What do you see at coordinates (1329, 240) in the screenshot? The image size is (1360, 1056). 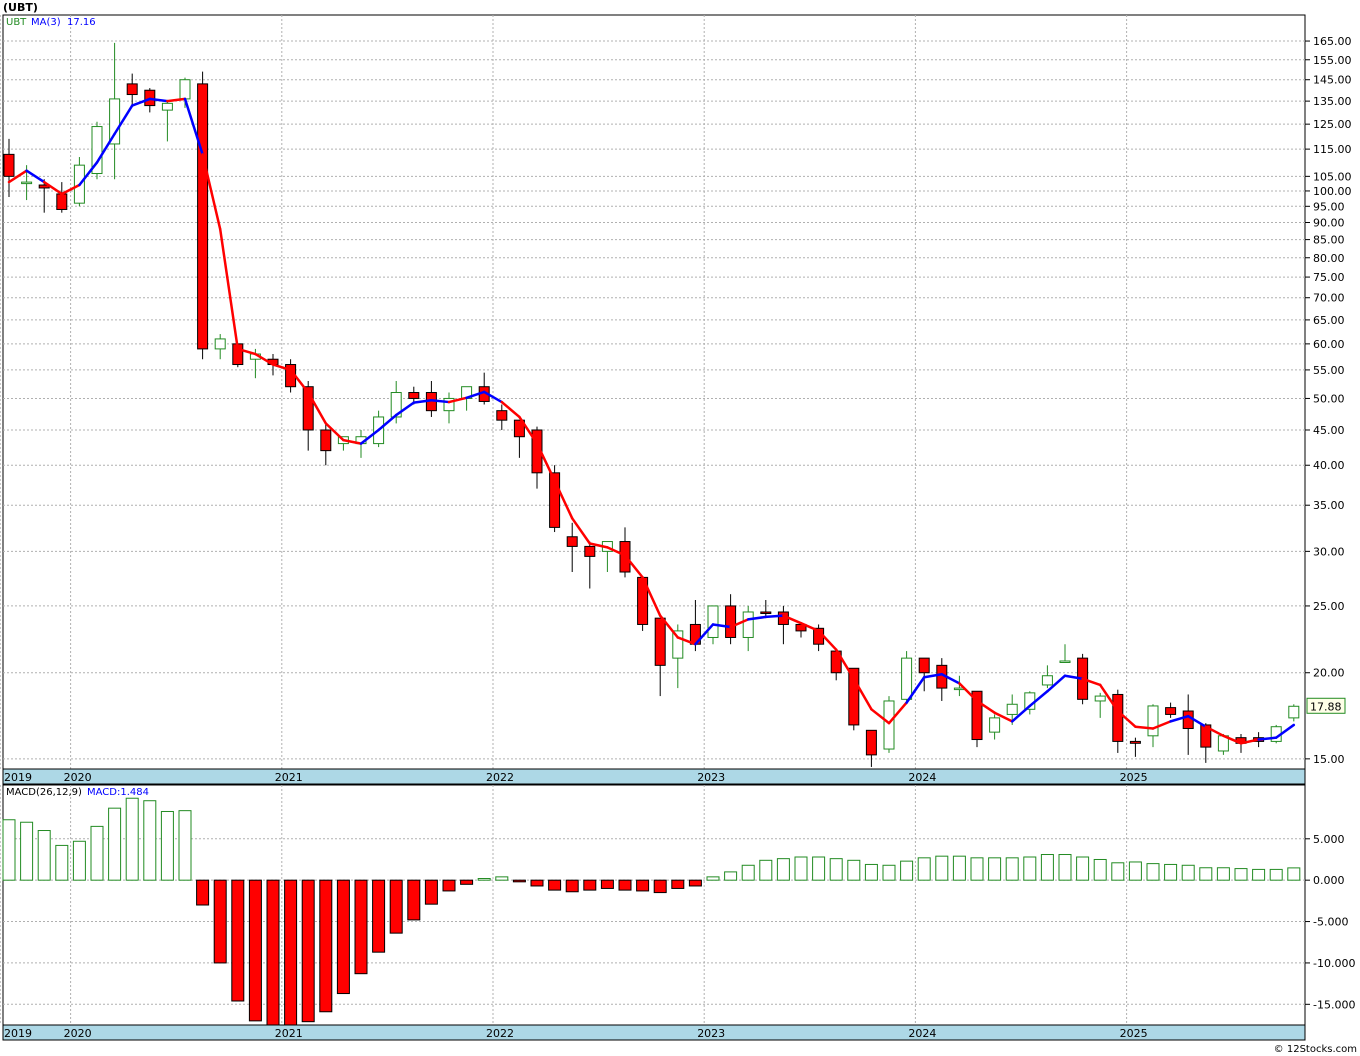 I see `price-tick-label: 85.00` at bounding box center [1329, 240].